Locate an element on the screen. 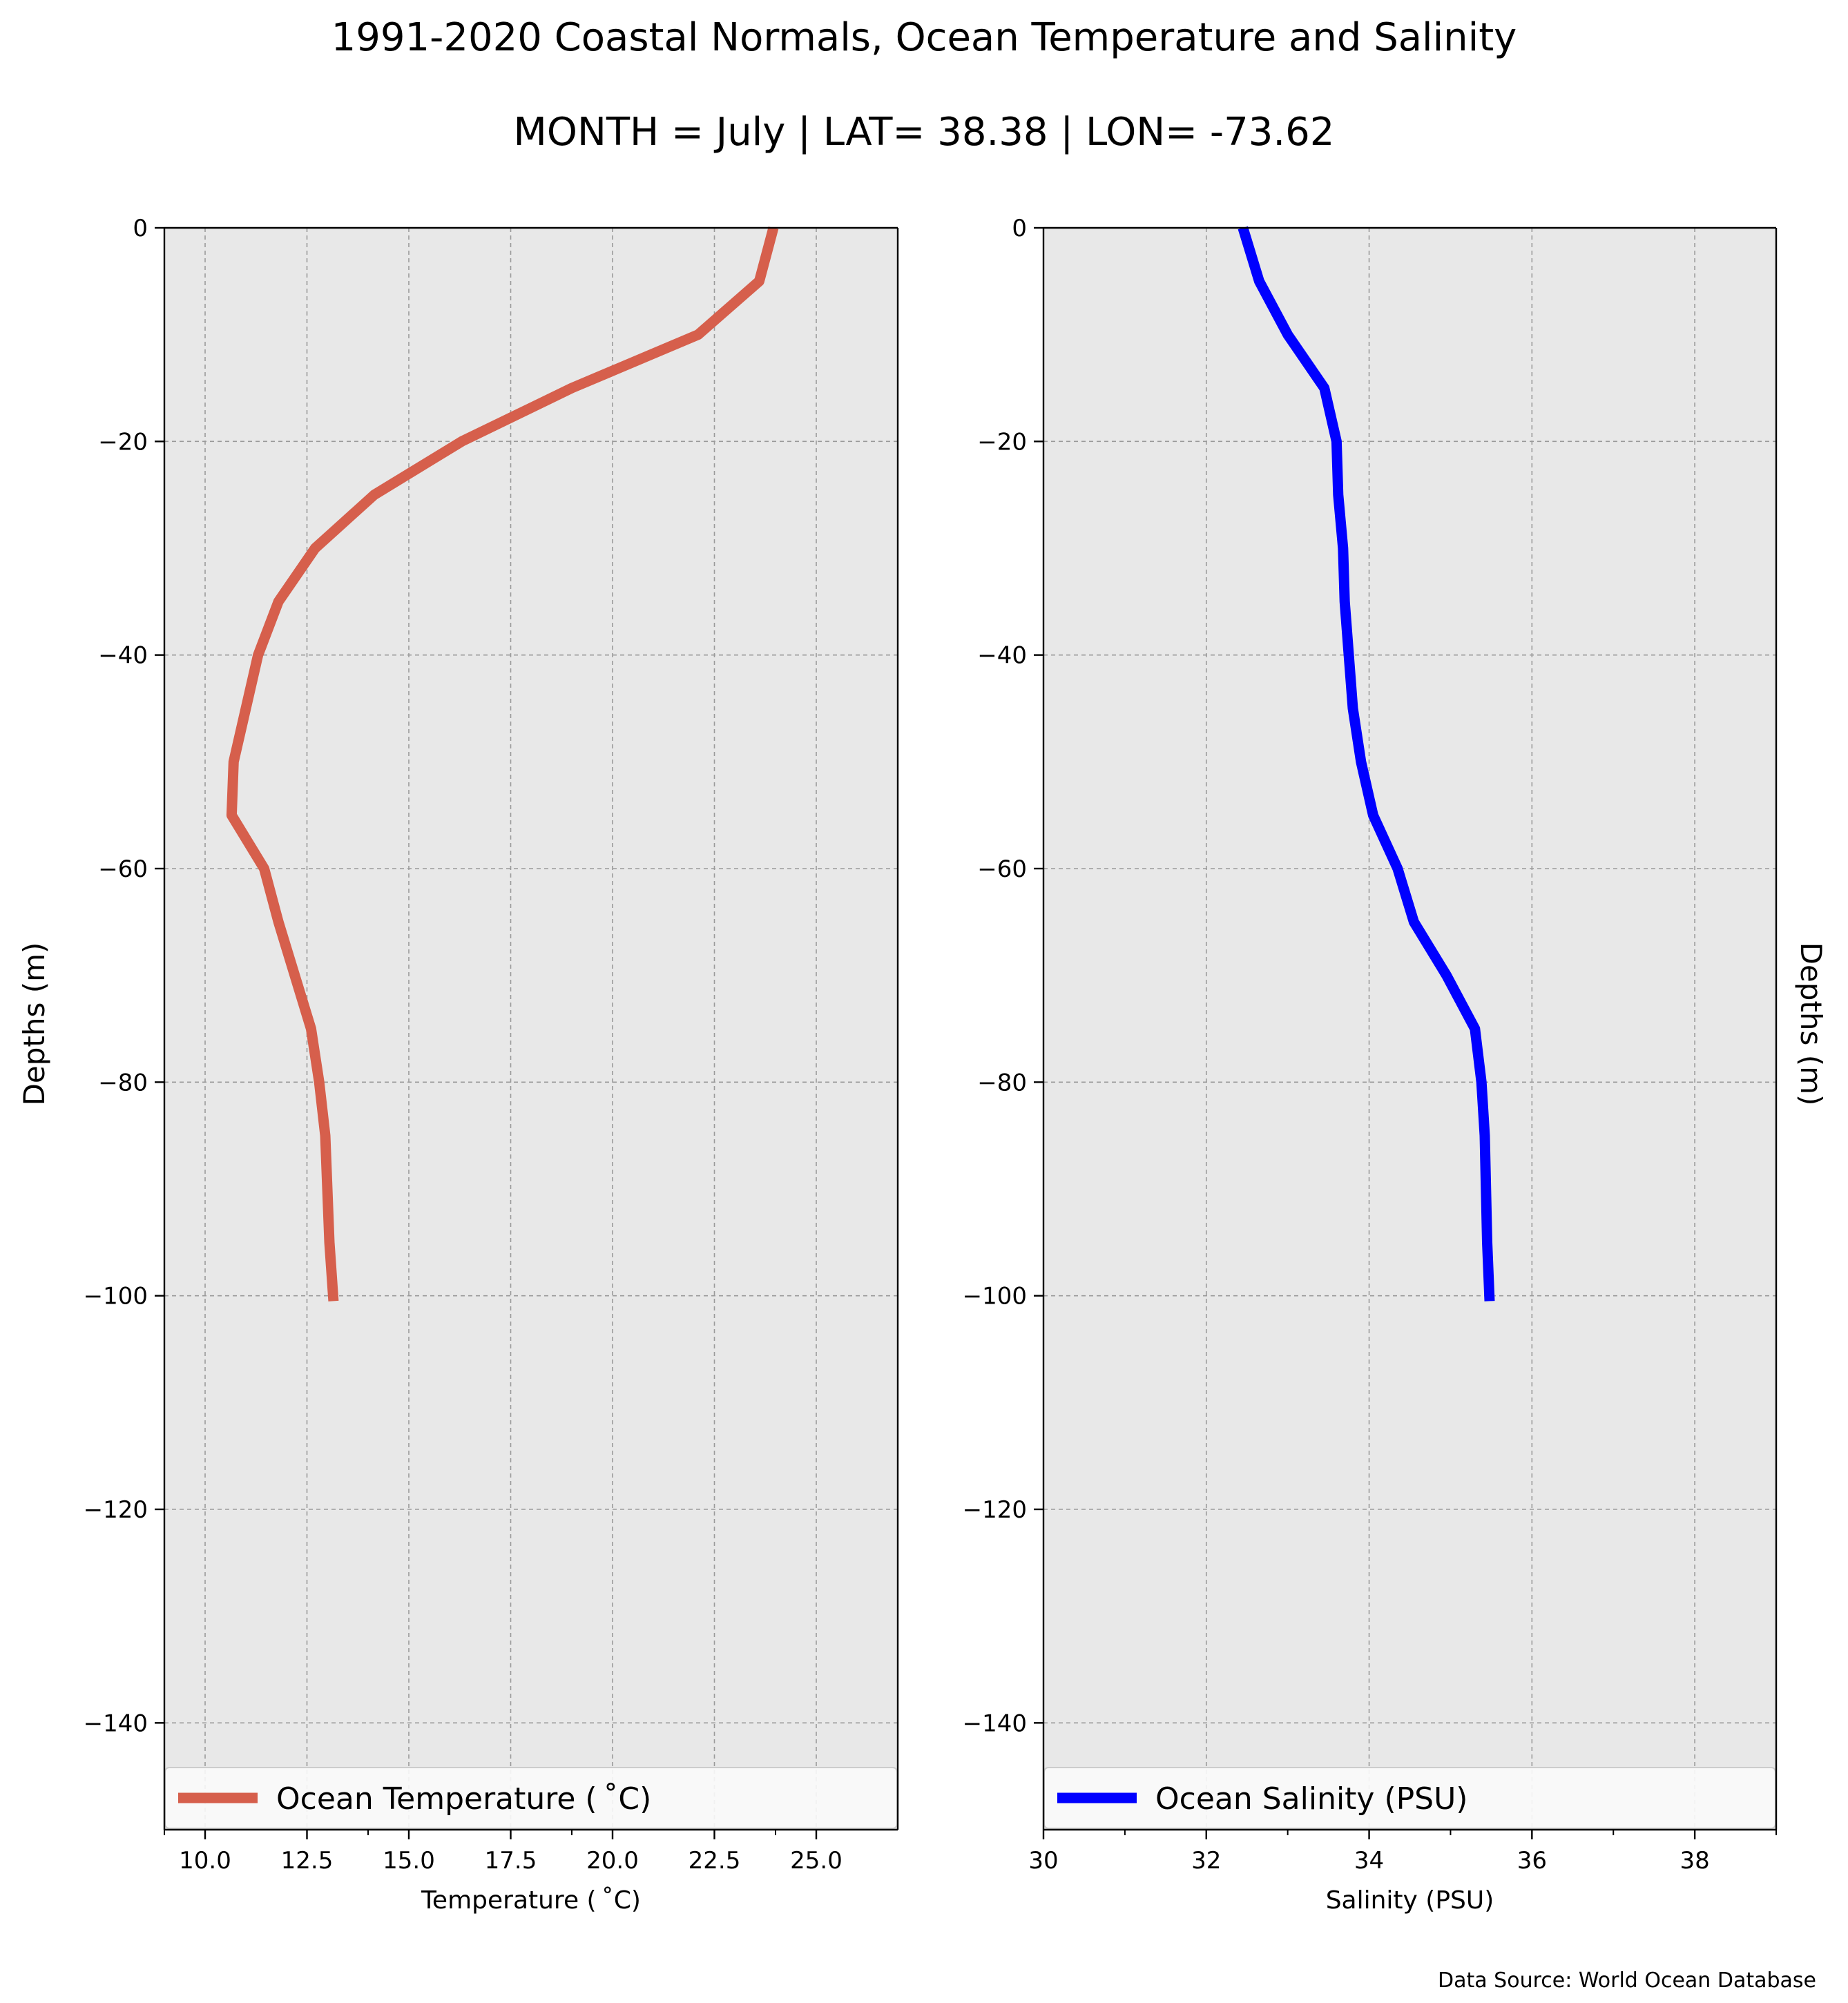 This screenshot has width=1848, height=2003. x-tick-label: 17.5 is located at coordinates (511, 1861).